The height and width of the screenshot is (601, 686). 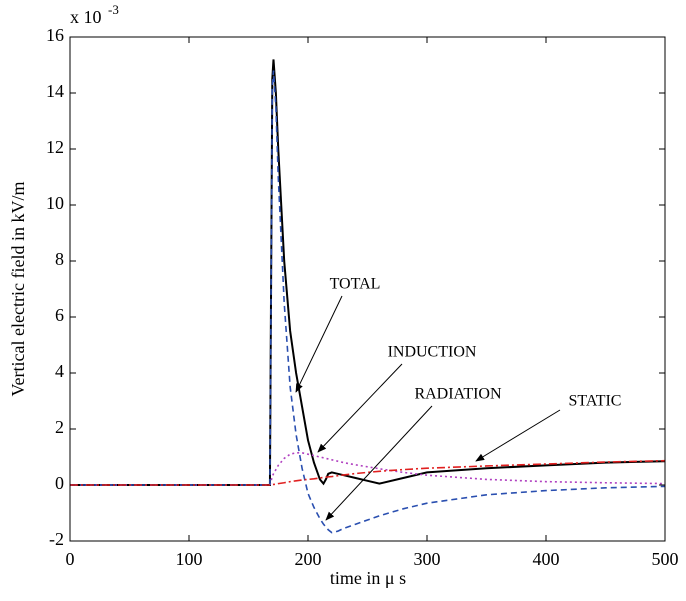 What do you see at coordinates (70, 559) in the screenshot?
I see `x-tick-label: 0` at bounding box center [70, 559].